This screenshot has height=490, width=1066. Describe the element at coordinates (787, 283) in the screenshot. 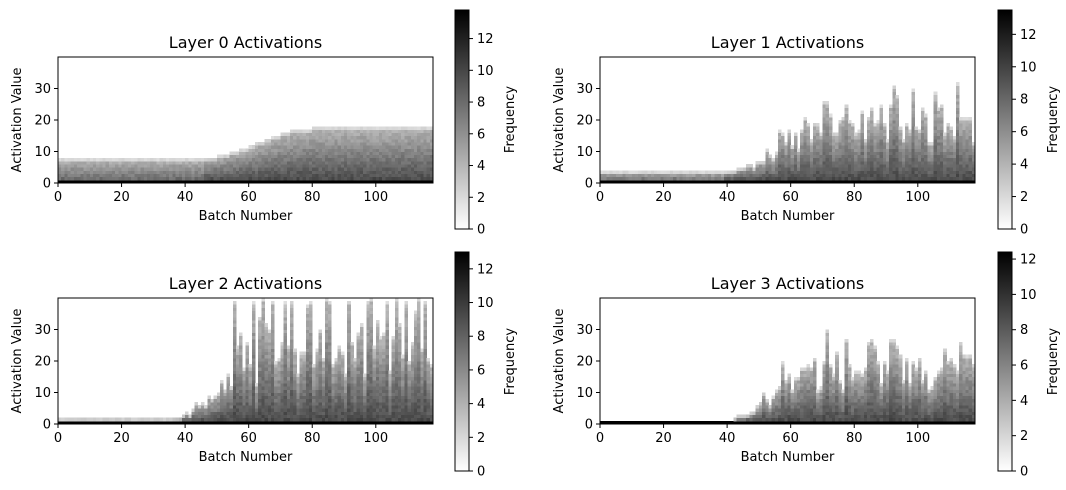

I see `chart-title: Layer 3 Activations` at that location.